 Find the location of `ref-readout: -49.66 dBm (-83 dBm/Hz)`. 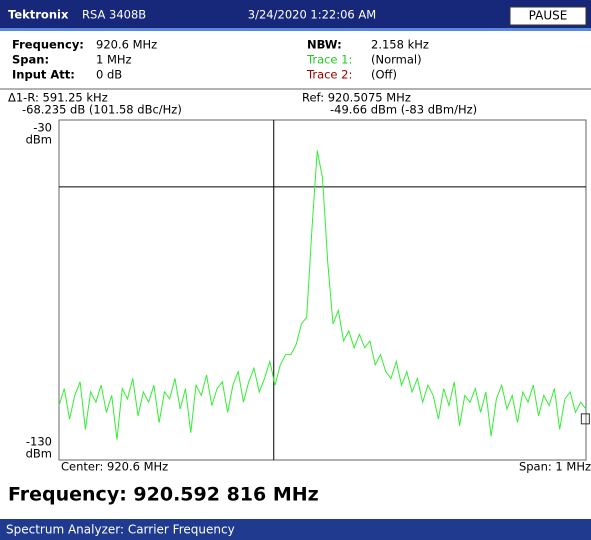

ref-readout: -49.66 dBm (-83 dBm/Hz) is located at coordinates (403, 110).